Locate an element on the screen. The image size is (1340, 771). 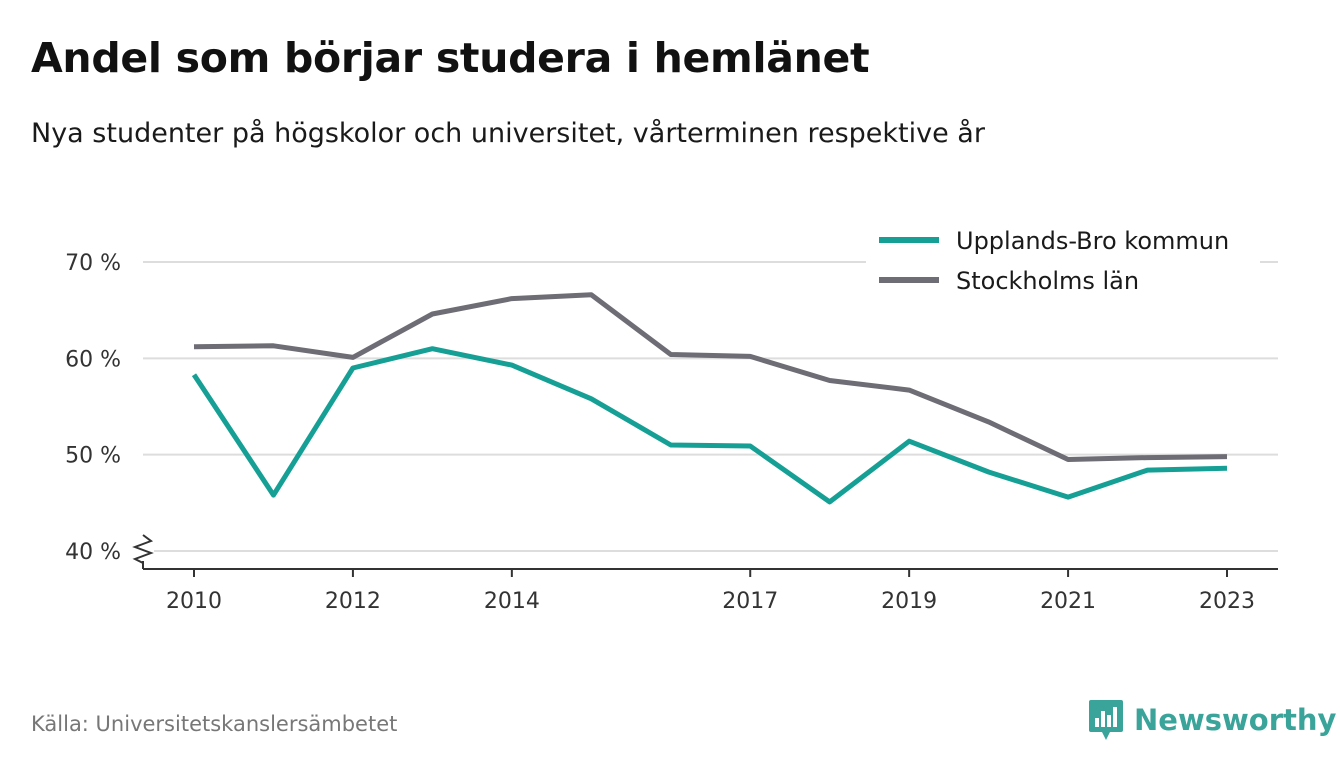
legend-label-1: Upplands-Bro kommun is located at coordinates (1092, 241).